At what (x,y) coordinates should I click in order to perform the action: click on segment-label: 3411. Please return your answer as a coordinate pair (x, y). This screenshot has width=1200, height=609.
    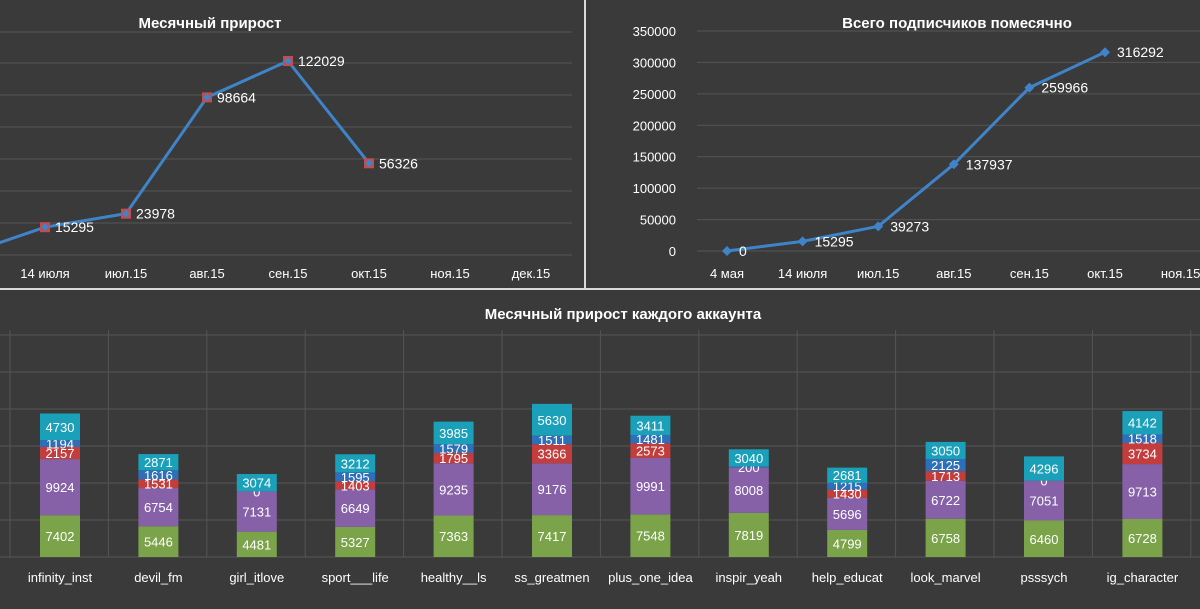
    Looking at the image, I should click on (650, 425).